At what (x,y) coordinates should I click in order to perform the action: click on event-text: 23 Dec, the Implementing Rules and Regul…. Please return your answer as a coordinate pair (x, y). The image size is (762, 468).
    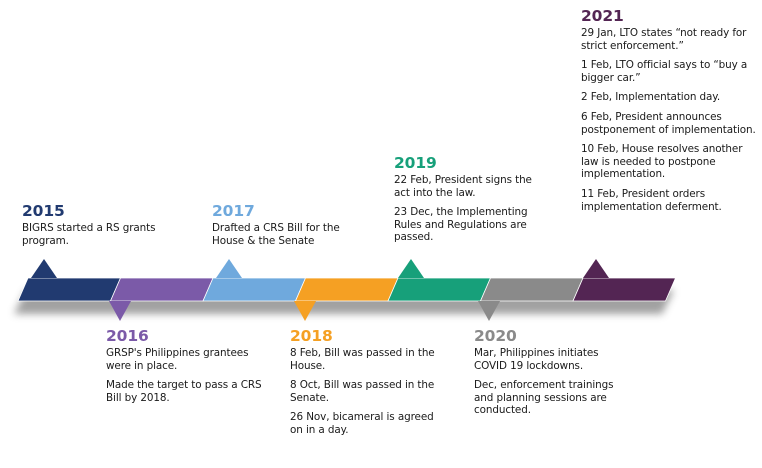
    Looking at the image, I should click on (461, 225).